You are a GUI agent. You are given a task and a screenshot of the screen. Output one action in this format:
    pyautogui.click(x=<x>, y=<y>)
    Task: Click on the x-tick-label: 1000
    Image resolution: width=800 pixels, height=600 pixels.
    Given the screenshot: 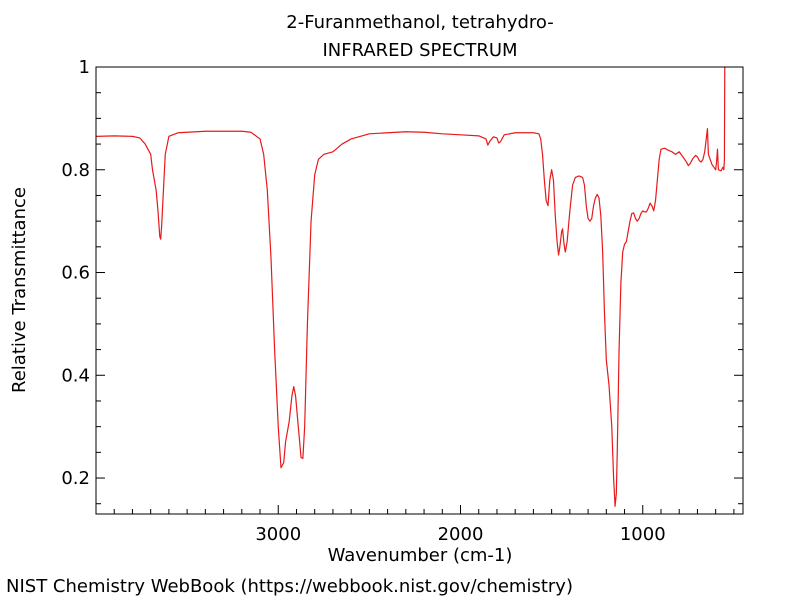 What is the action you would take?
    pyautogui.click(x=643, y=534)
    